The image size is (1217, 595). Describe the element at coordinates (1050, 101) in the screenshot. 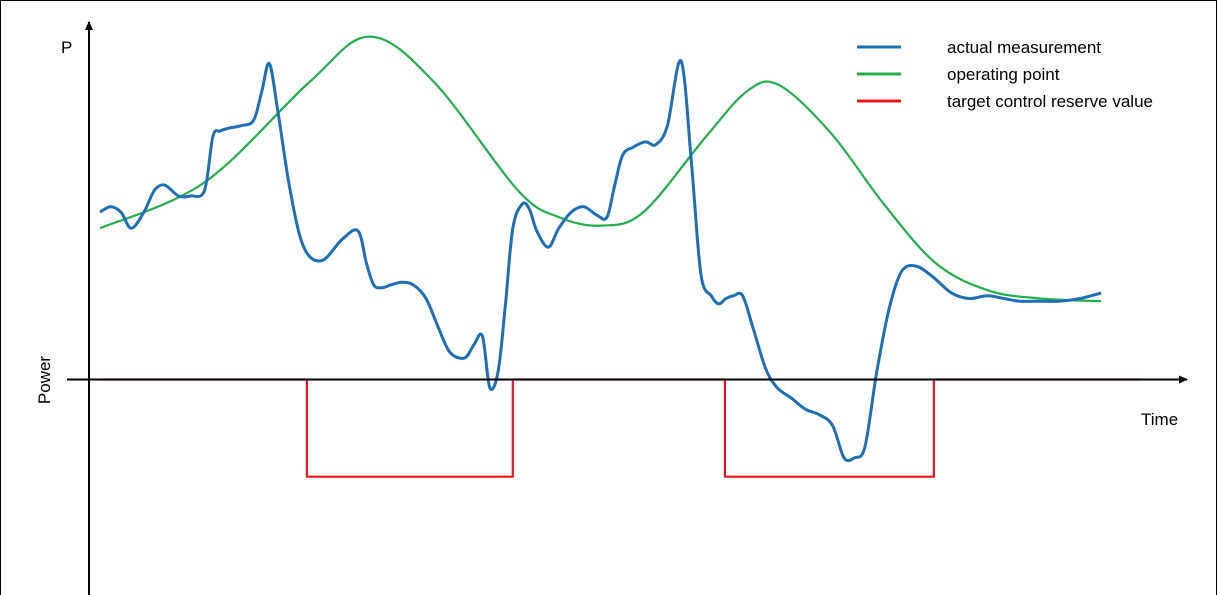

I see `legend-label-3: target control reserve value` at that location.